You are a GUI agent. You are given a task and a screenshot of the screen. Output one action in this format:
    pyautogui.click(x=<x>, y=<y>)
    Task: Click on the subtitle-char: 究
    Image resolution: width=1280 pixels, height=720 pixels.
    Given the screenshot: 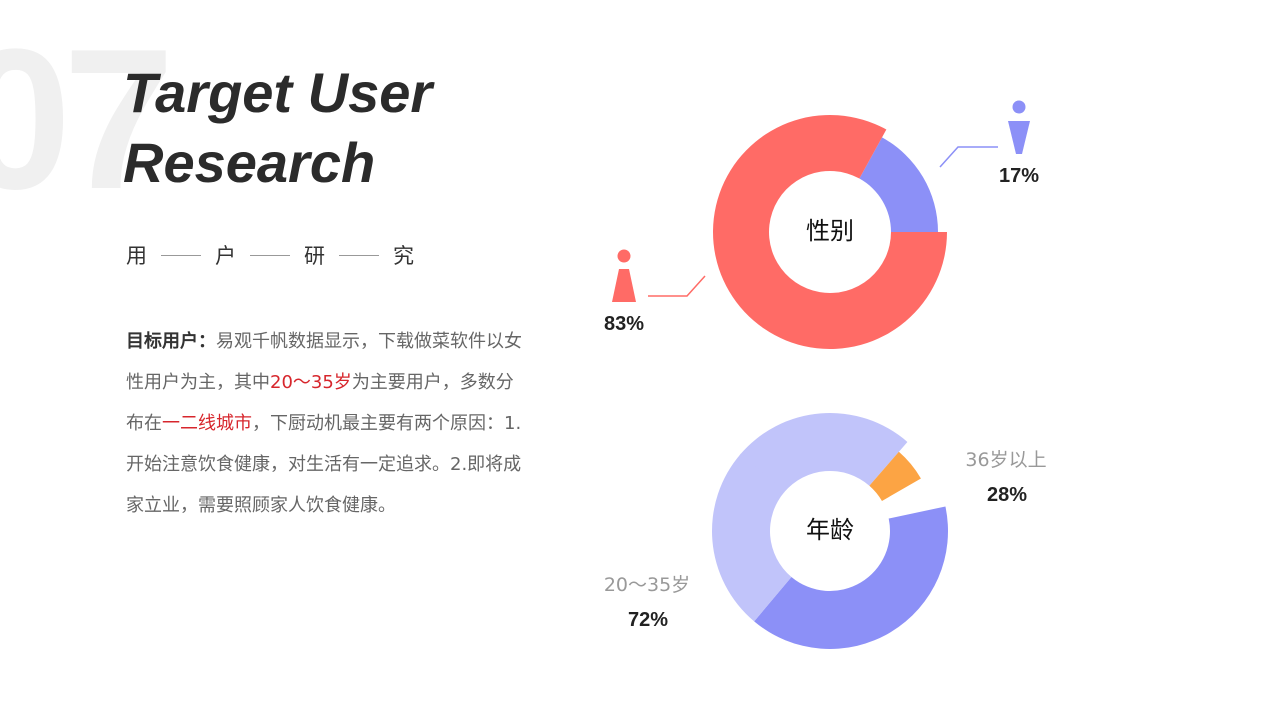 What is the action you would take?
    pyautogui.click(x=403, y=256)
    